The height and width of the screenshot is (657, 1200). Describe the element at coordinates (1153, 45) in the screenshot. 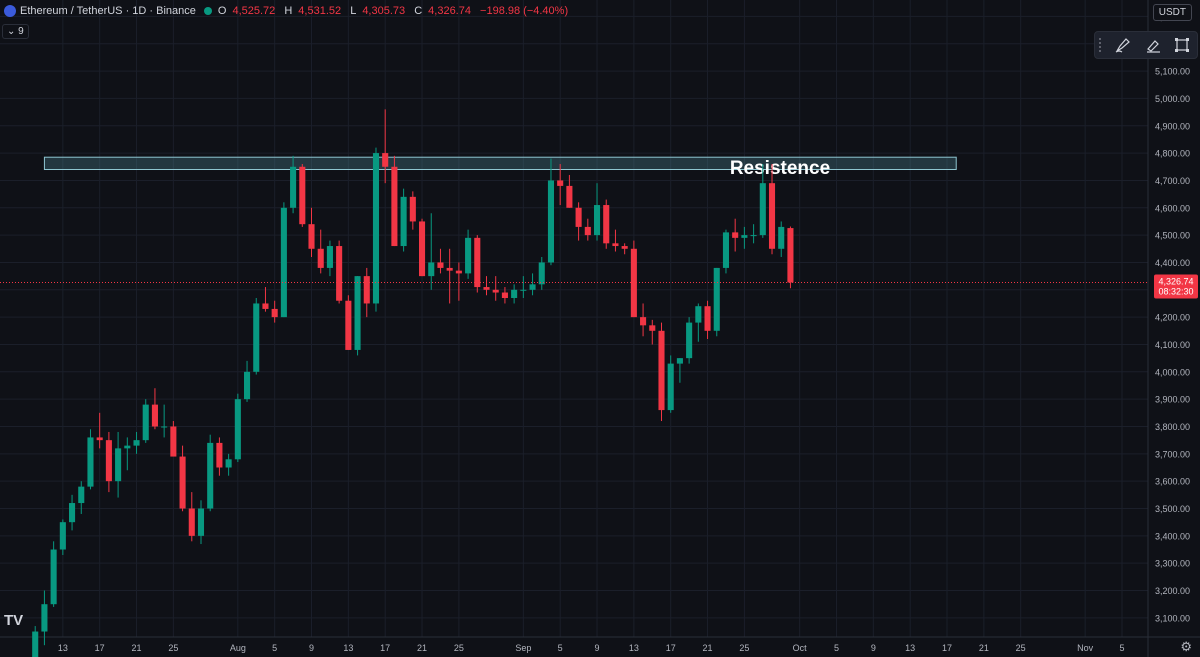

I see `brush-icon` at that location.